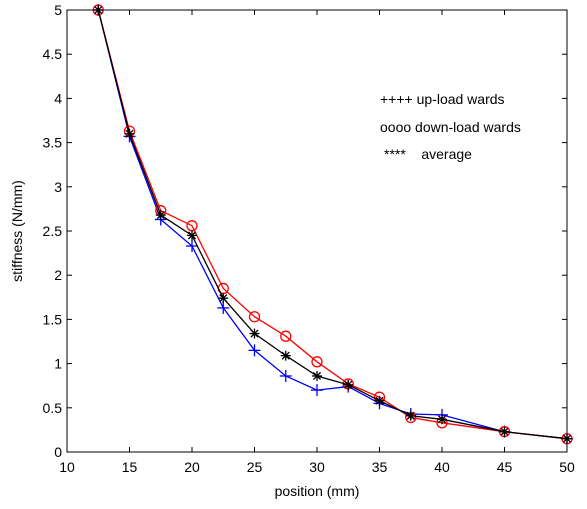 Image resolution: width=587 pixels, height=509 pixels. Describe the element at coordinates (380, 467) in the screenshot. I see `x-tick-label: 35` at that location.